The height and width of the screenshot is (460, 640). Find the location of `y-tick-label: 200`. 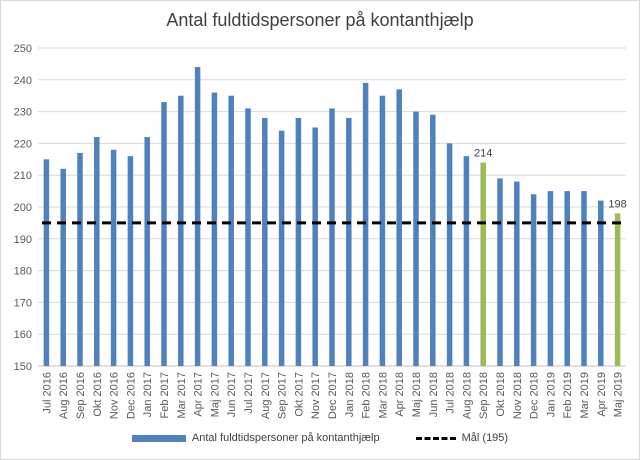

y-tick-label: 200 is located at coordinates (23, 208).